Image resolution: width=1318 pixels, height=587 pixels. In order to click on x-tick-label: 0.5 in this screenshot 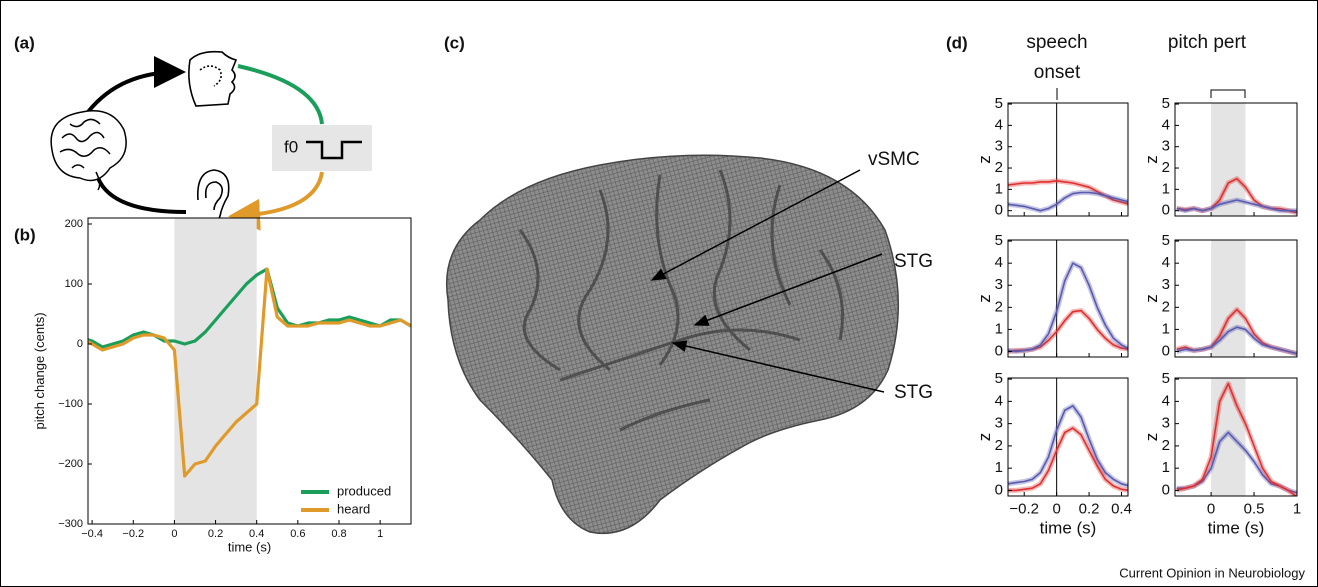, I will do `click(1254, 508)`.